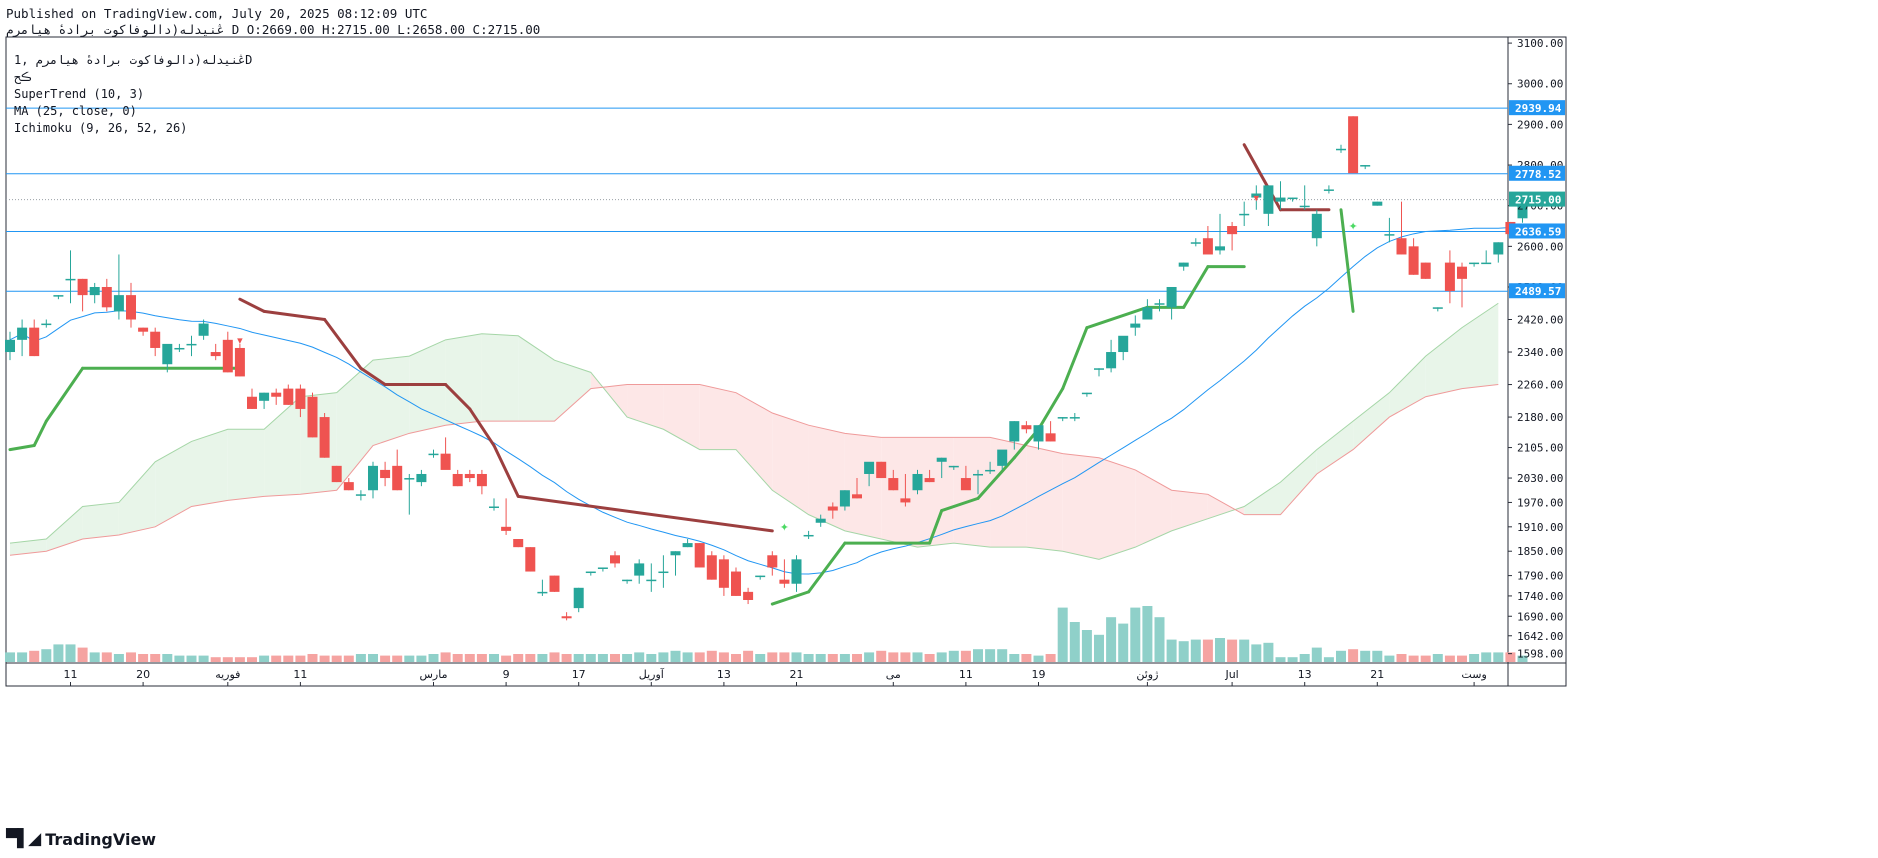 The width and height of the screenshot is (1878, 858). I want to click on x-tick-label: وست, so click(1473, 674).